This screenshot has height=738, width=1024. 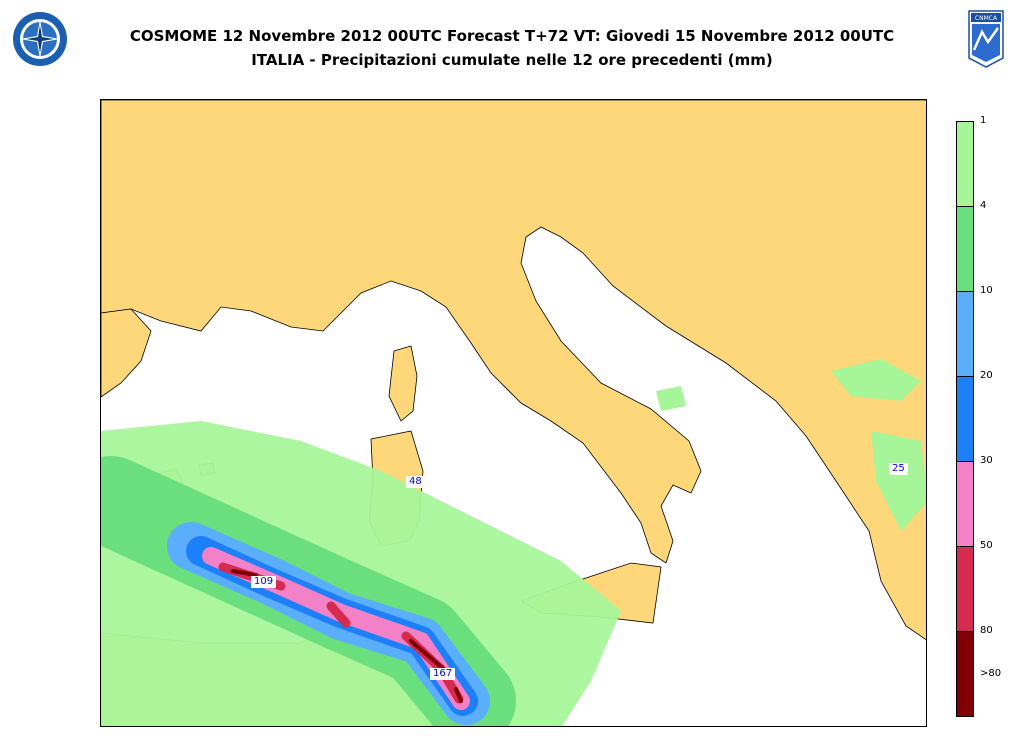 What do you see at coordinates (986, 375) in the screenshot?
I see `legend-label: 20` at bounding box center [986, 375].